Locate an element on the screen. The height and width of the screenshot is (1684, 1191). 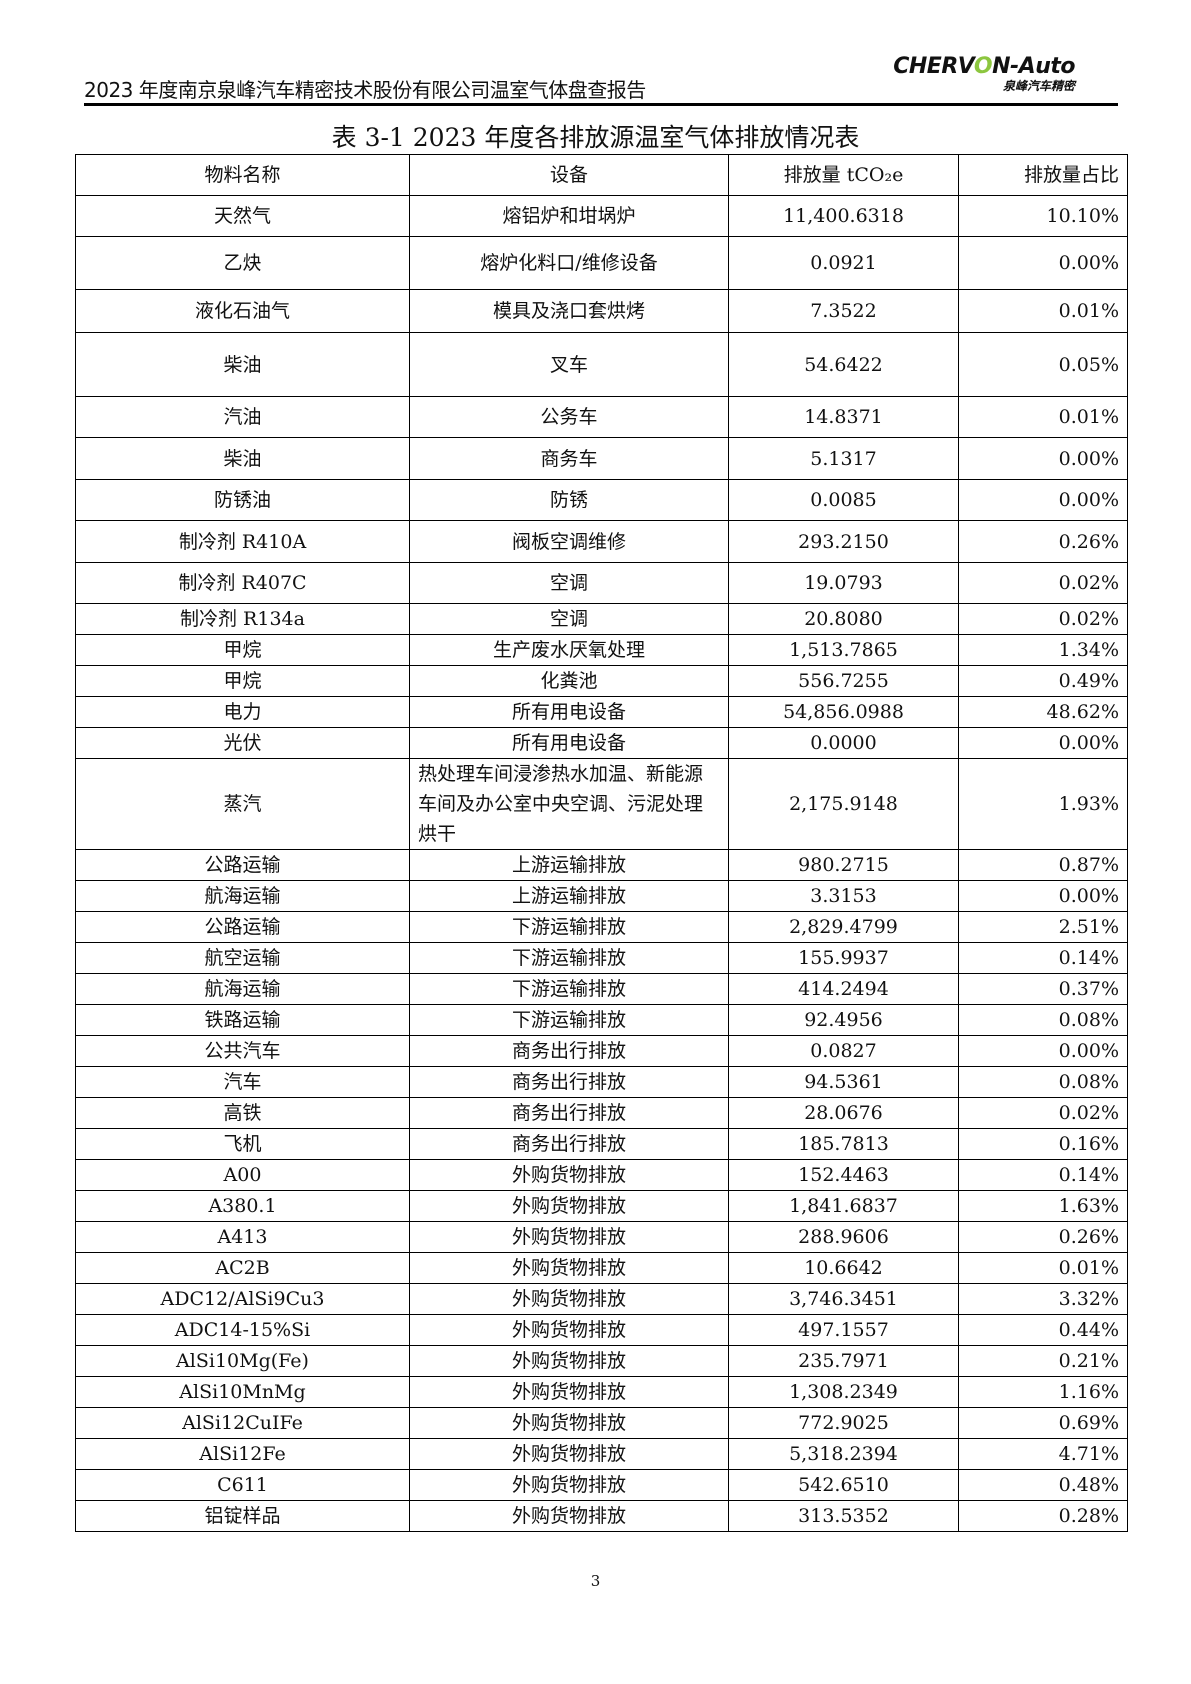
table-row: AlSi10MnMg 外购货物排放 1,308.2349 1.16% is located at coordinates (601, 1392).